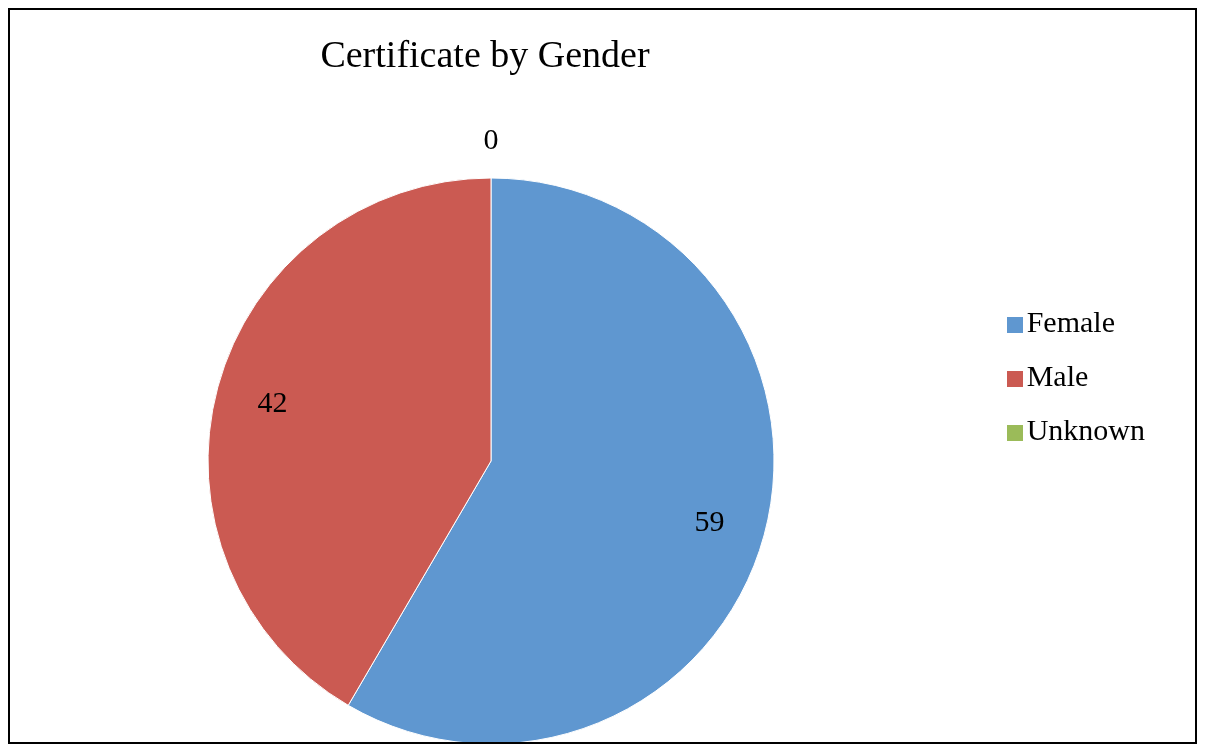 This screenshot has height=752, width=1205. I want to click on legend-label: Male, so click(1057, 375).